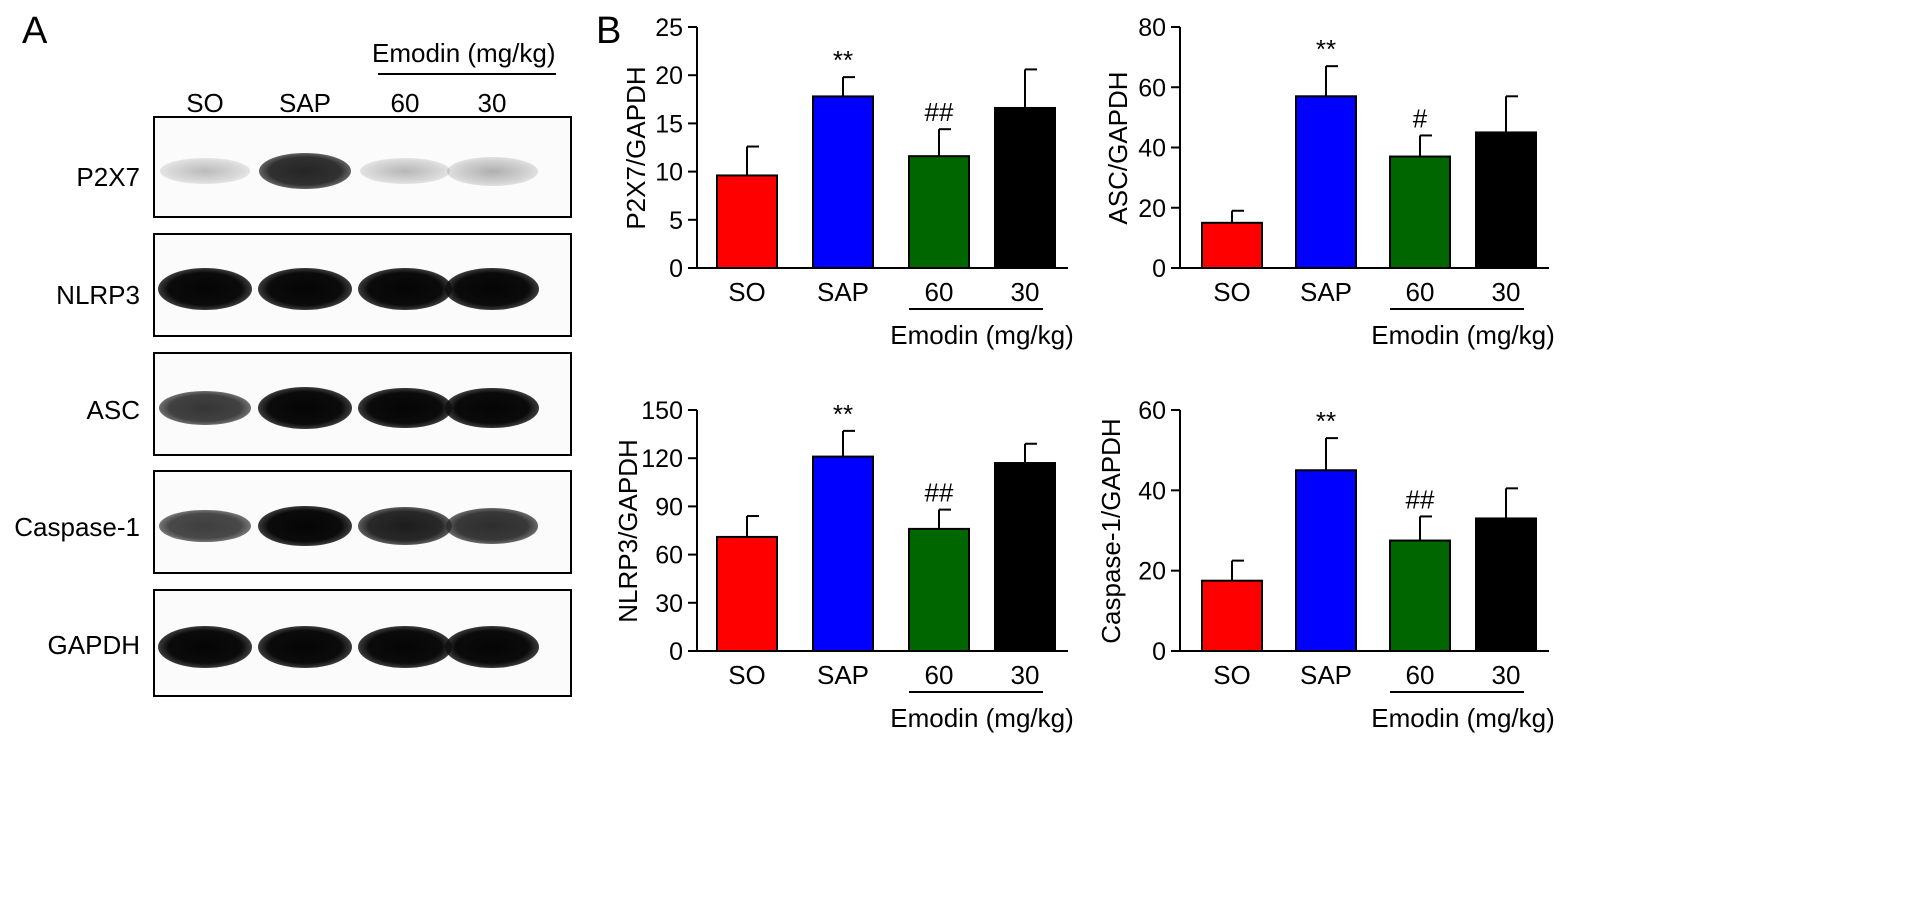  Describe the element at coordinates (113, 410) in the screenshot. I see `blot-label: ASC` at that location.